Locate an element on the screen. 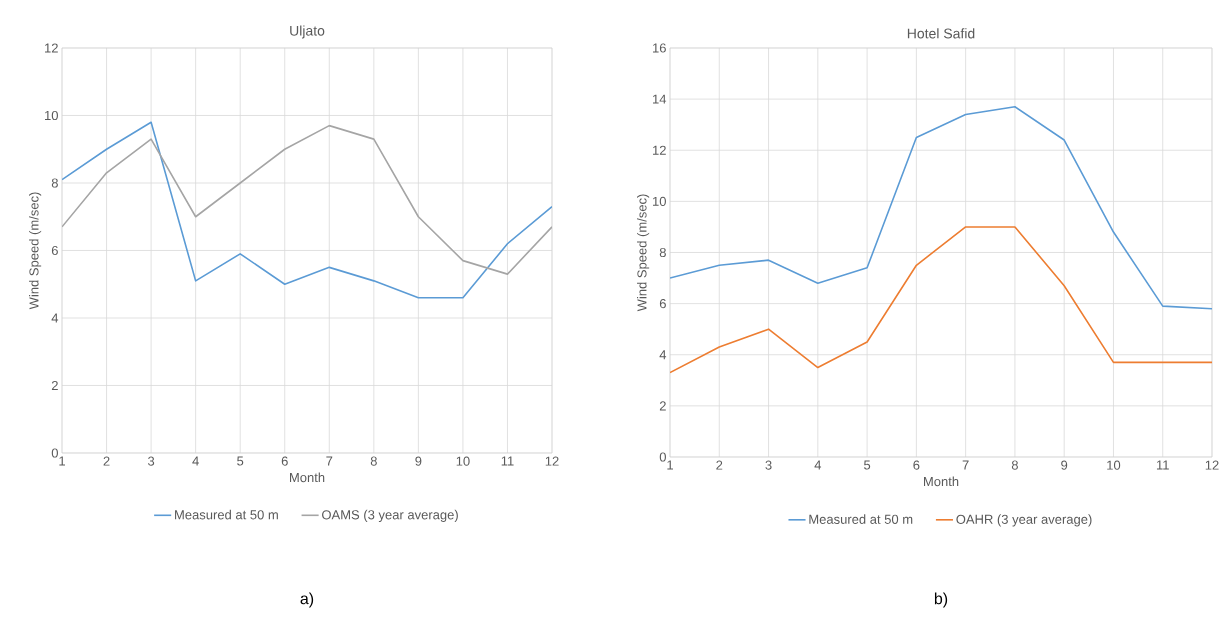 Image resolution: width=1228 pixels, height=626 pixels. text: b) is located at coordinates (941, 600).